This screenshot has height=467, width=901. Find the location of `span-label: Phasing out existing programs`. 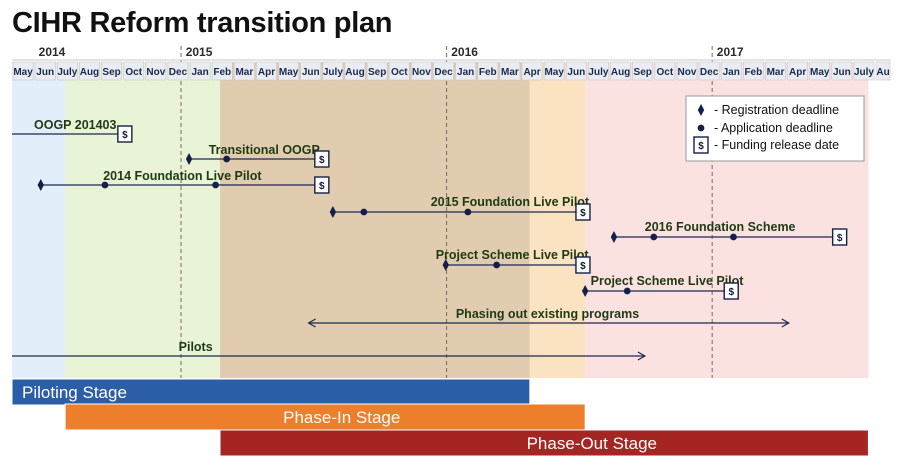

span-label: Phasing out existing programs is located at coordinates (547, 314).